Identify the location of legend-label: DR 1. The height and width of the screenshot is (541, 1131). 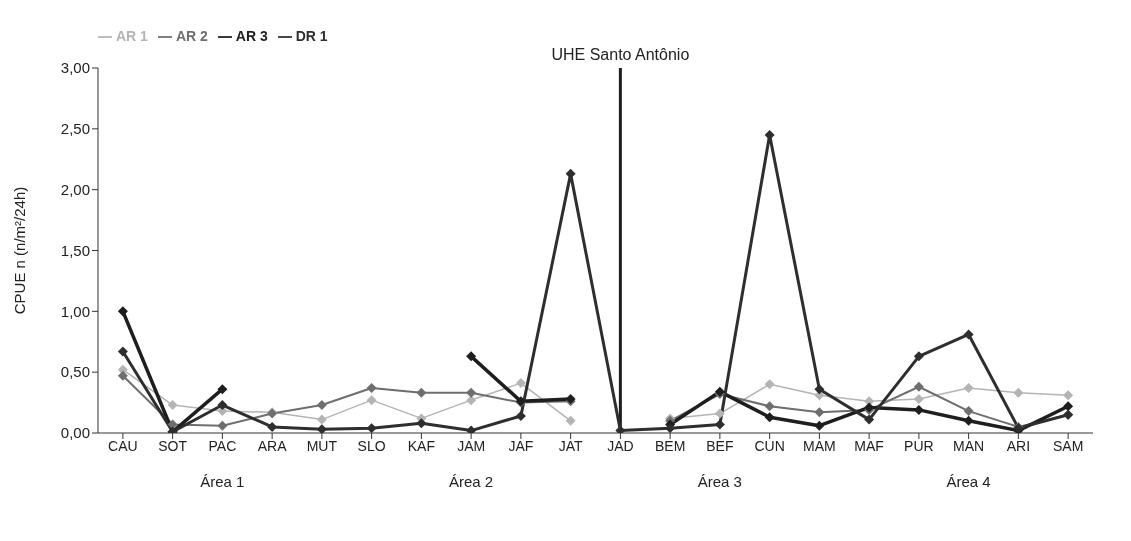
(311, 36).